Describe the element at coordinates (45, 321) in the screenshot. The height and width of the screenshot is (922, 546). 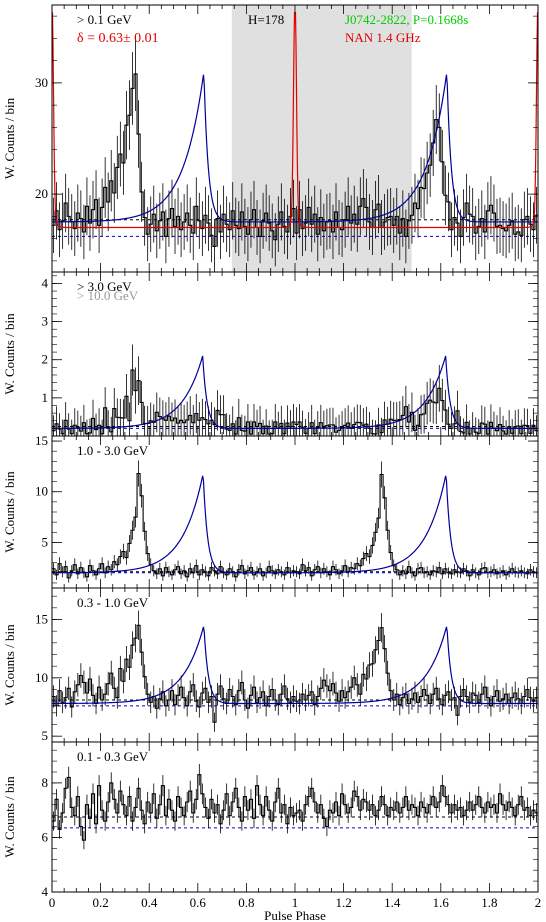
I see `y-tick-label: 3` at that location.